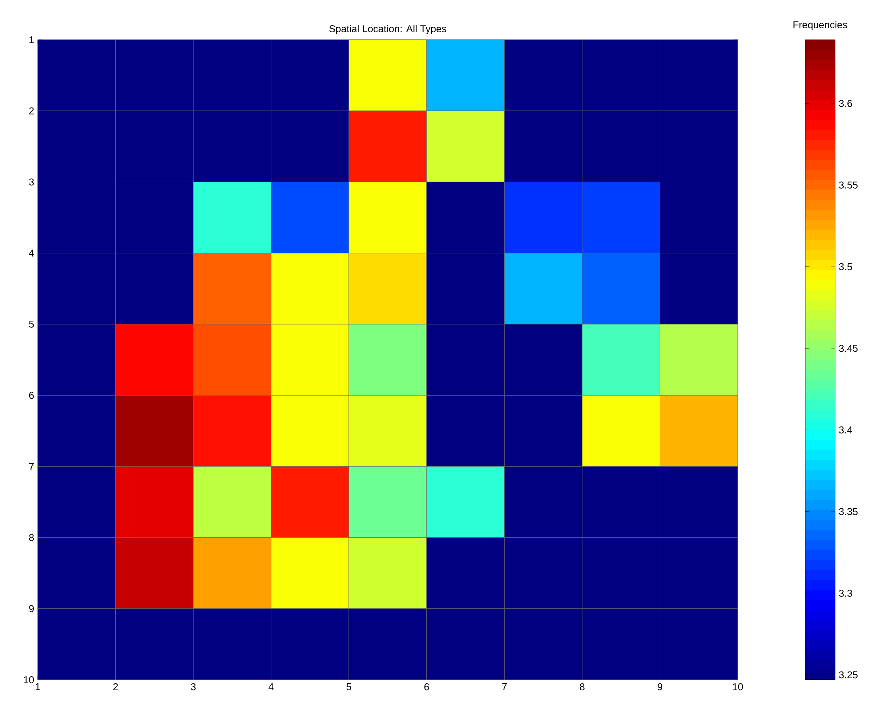  Describe the element at coordinates (193, 687) in the screenshot. I see `x-tick-label: 3` at that location.